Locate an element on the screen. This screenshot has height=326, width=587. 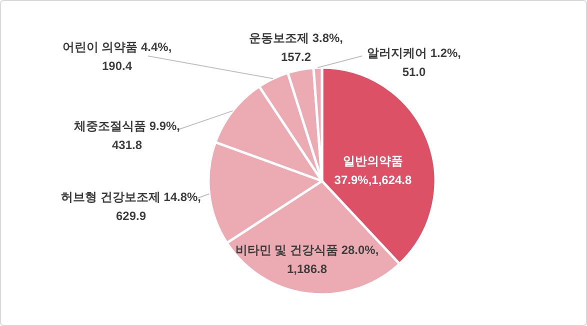
slice-label: 운동보조제 3.8%, 157.2 is located at coordinates (296, 47).